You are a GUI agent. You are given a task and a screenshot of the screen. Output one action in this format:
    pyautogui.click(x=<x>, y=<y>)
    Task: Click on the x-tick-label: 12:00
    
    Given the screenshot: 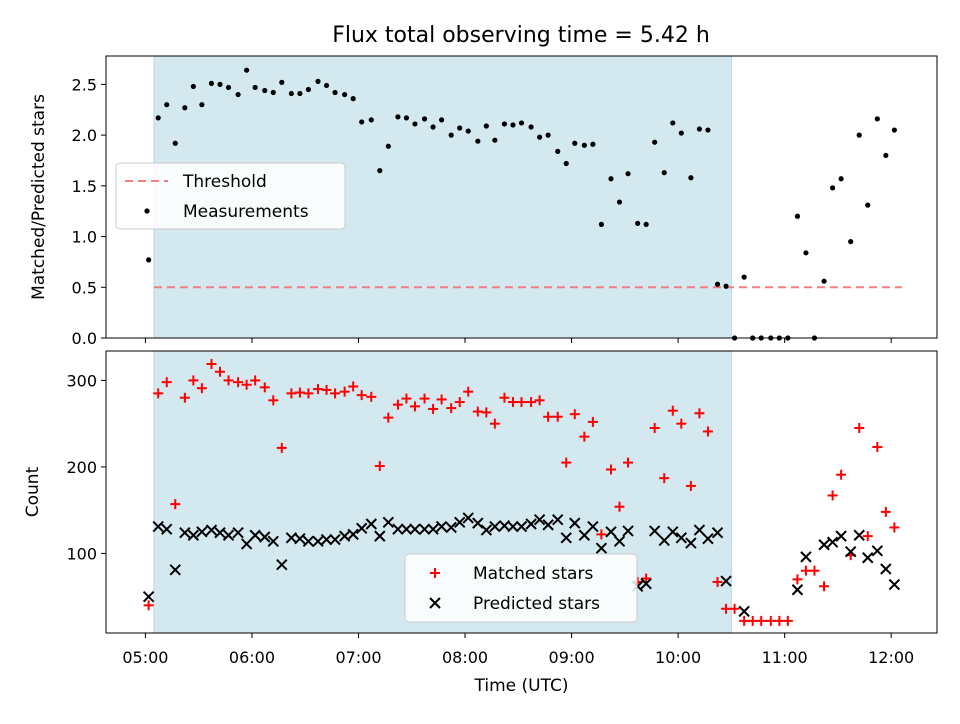 What is the action you would take?
    pyautogui.click(x=891, y=657)
    